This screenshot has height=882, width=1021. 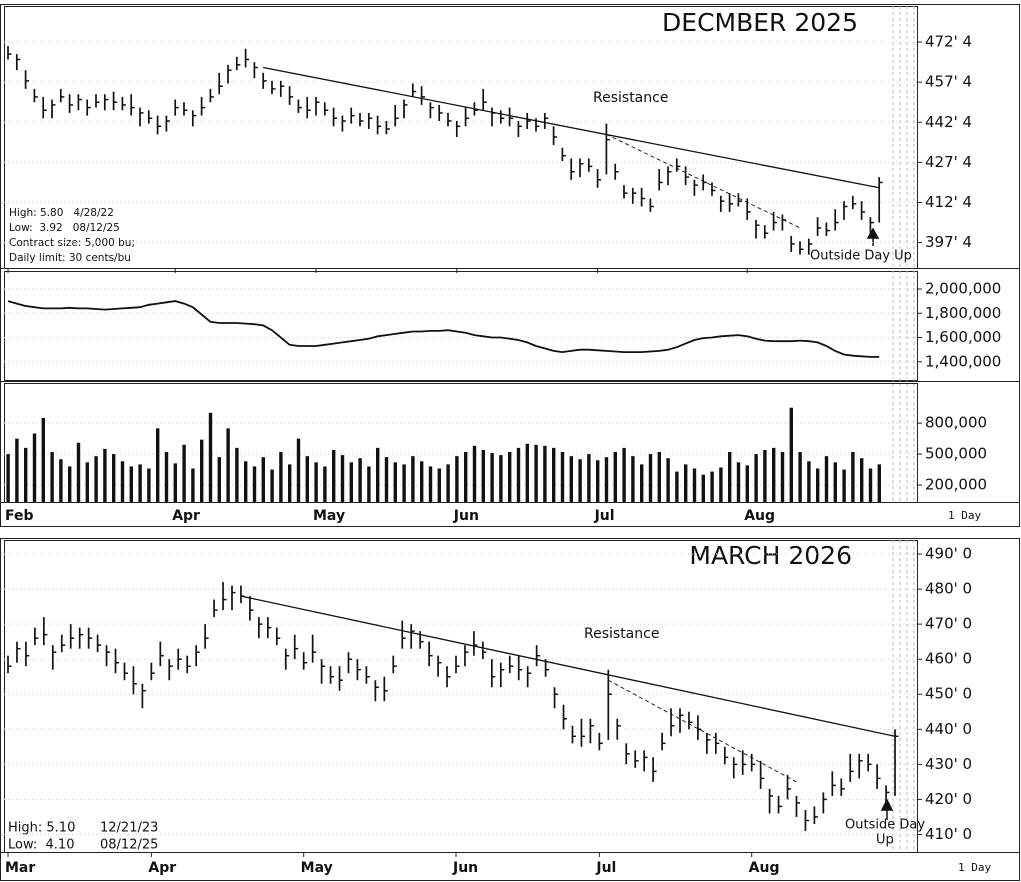 I want to click on y-tick-label: 1,600,000, so click(x=963, y=337).